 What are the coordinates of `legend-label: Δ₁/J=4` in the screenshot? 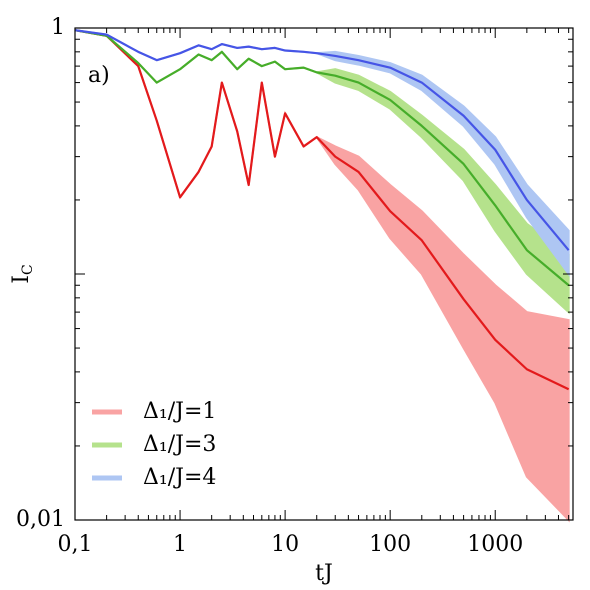 It's located at (179, 477).